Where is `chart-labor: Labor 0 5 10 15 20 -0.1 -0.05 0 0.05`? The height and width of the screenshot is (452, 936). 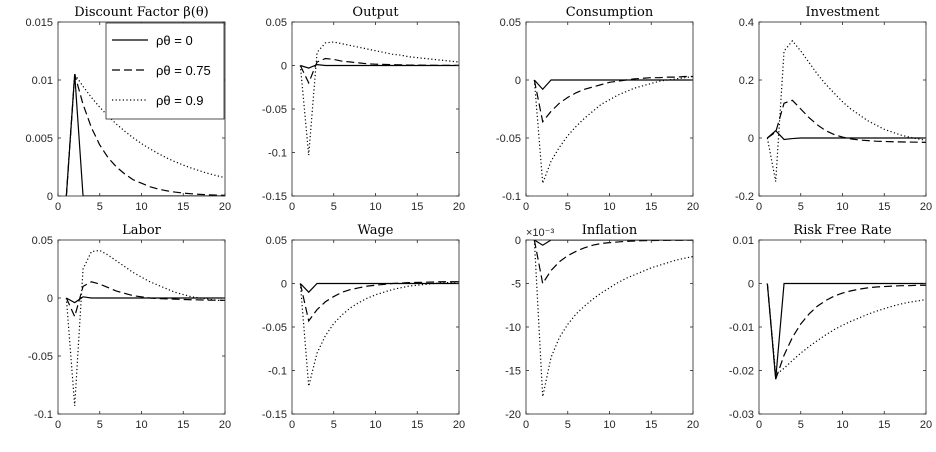 chart-labor: Labor 0 5 10 15 20 -0.1 -0.05 0 0.05 is located at coordinates (129, 327).